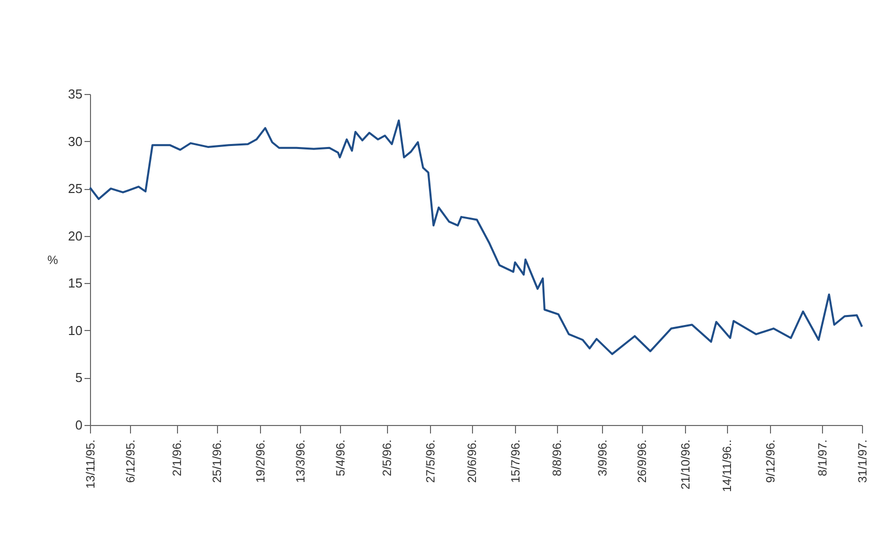 This screenshot has height=549, width=875. What do you see at coordinates (863, 461) in the screenshot?
I see `x-tick-label: 31/1/97.` at bounding box center [863, 461].